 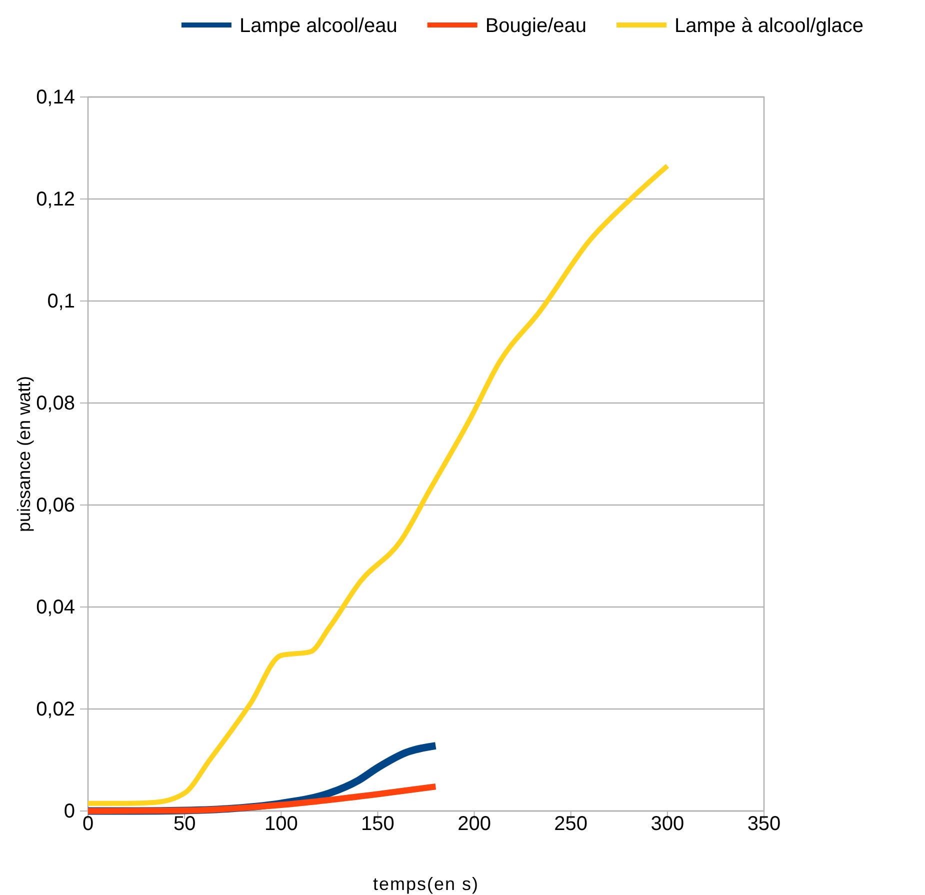 I want to click on y-tick-label: 0,1, so click(x=61, y=301).